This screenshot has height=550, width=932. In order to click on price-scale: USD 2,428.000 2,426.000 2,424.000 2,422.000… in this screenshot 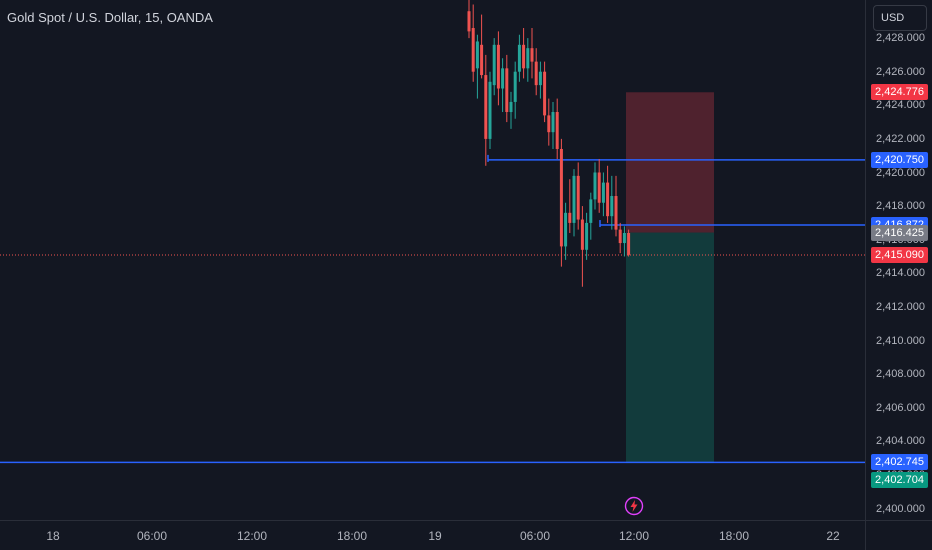, I will do `click(898, 260)`.